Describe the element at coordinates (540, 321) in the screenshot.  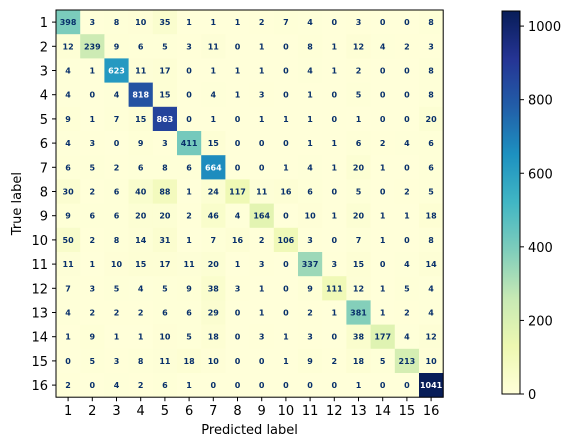
I see `colorbar-tick-label: 200` at that location.